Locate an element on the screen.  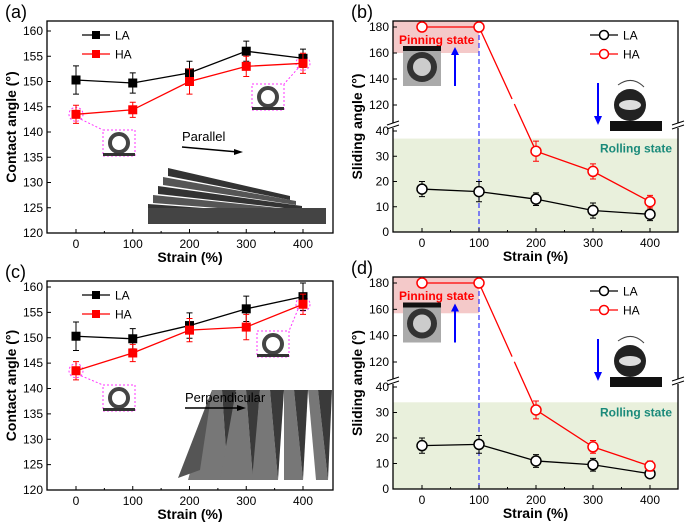
series-LA is located at coordinates (536, 457).